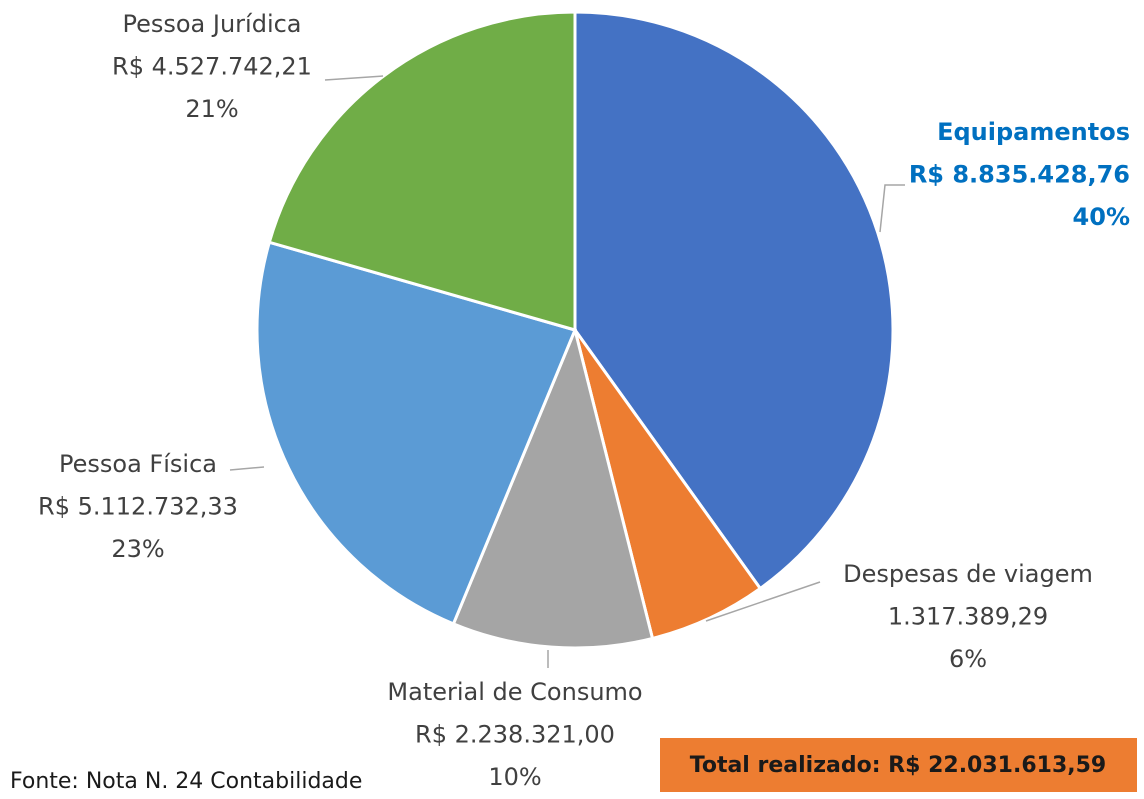 The image size is (1144, 799). I want to click on slice-label: R$ 5.112.732,33, so click(138, 507).